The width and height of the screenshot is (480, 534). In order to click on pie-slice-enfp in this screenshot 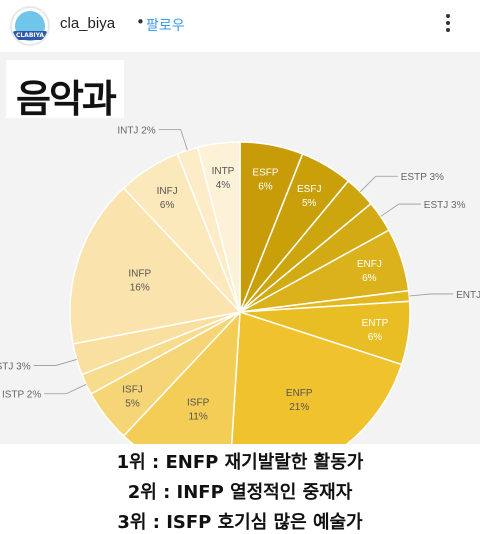, I will do `click(316, 377)`.